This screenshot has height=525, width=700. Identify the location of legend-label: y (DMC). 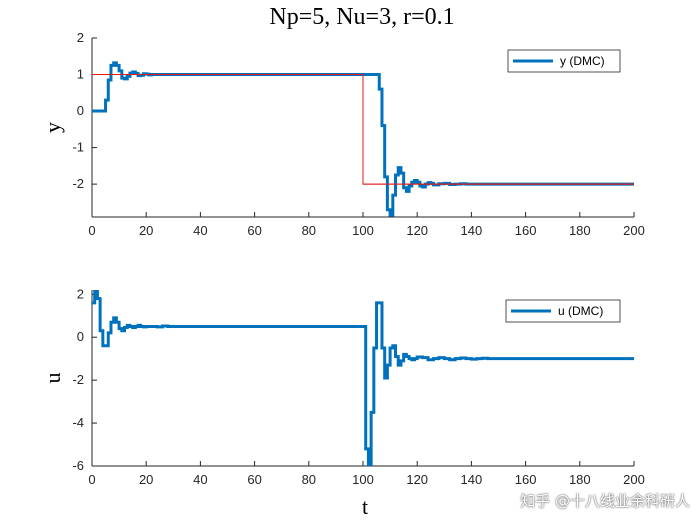
(582, 61).